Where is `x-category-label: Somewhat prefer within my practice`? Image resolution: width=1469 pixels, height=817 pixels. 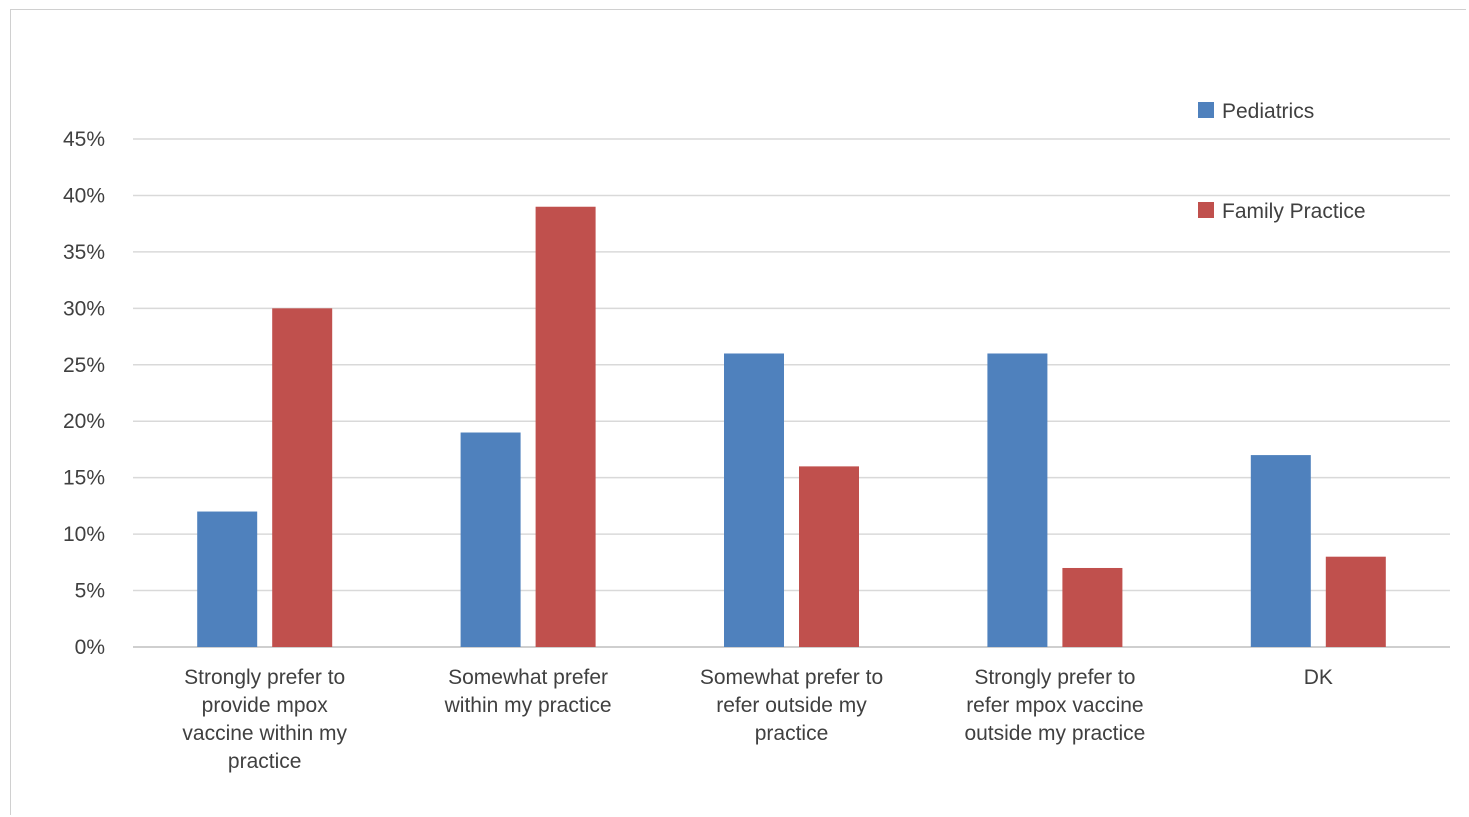 x-category-label: Somewhat prefer within my practice is located at coordinates (528, 691).